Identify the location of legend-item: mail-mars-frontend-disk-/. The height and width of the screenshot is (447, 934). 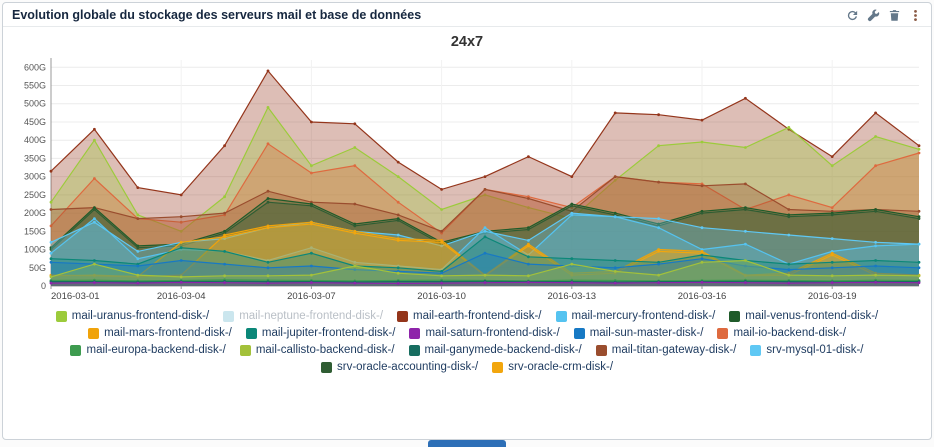
(160, 333).